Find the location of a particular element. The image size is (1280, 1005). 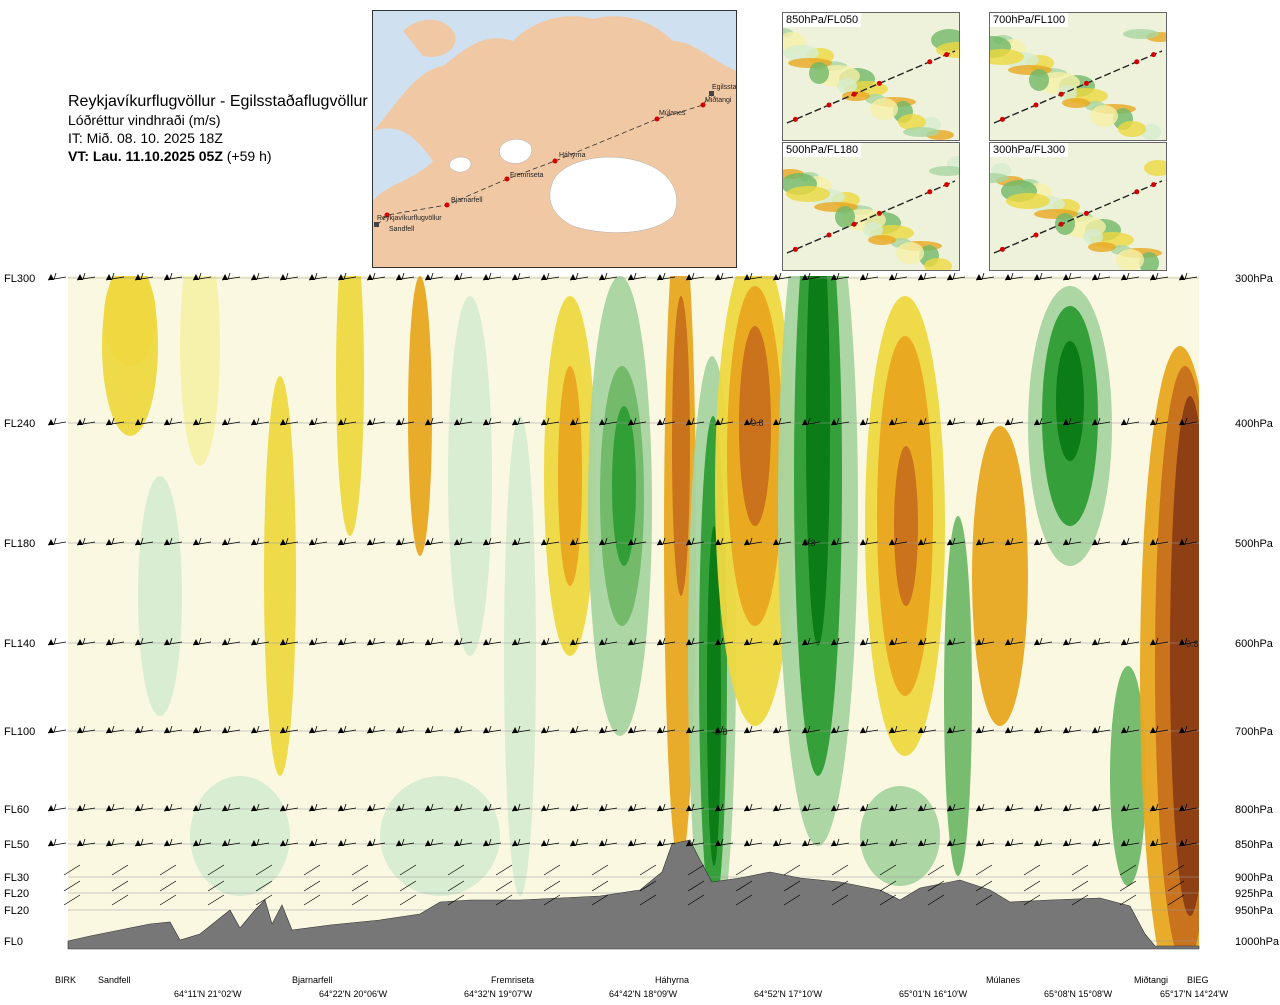

fl-tick-label: FL50 is located at coordinates (16, 845).